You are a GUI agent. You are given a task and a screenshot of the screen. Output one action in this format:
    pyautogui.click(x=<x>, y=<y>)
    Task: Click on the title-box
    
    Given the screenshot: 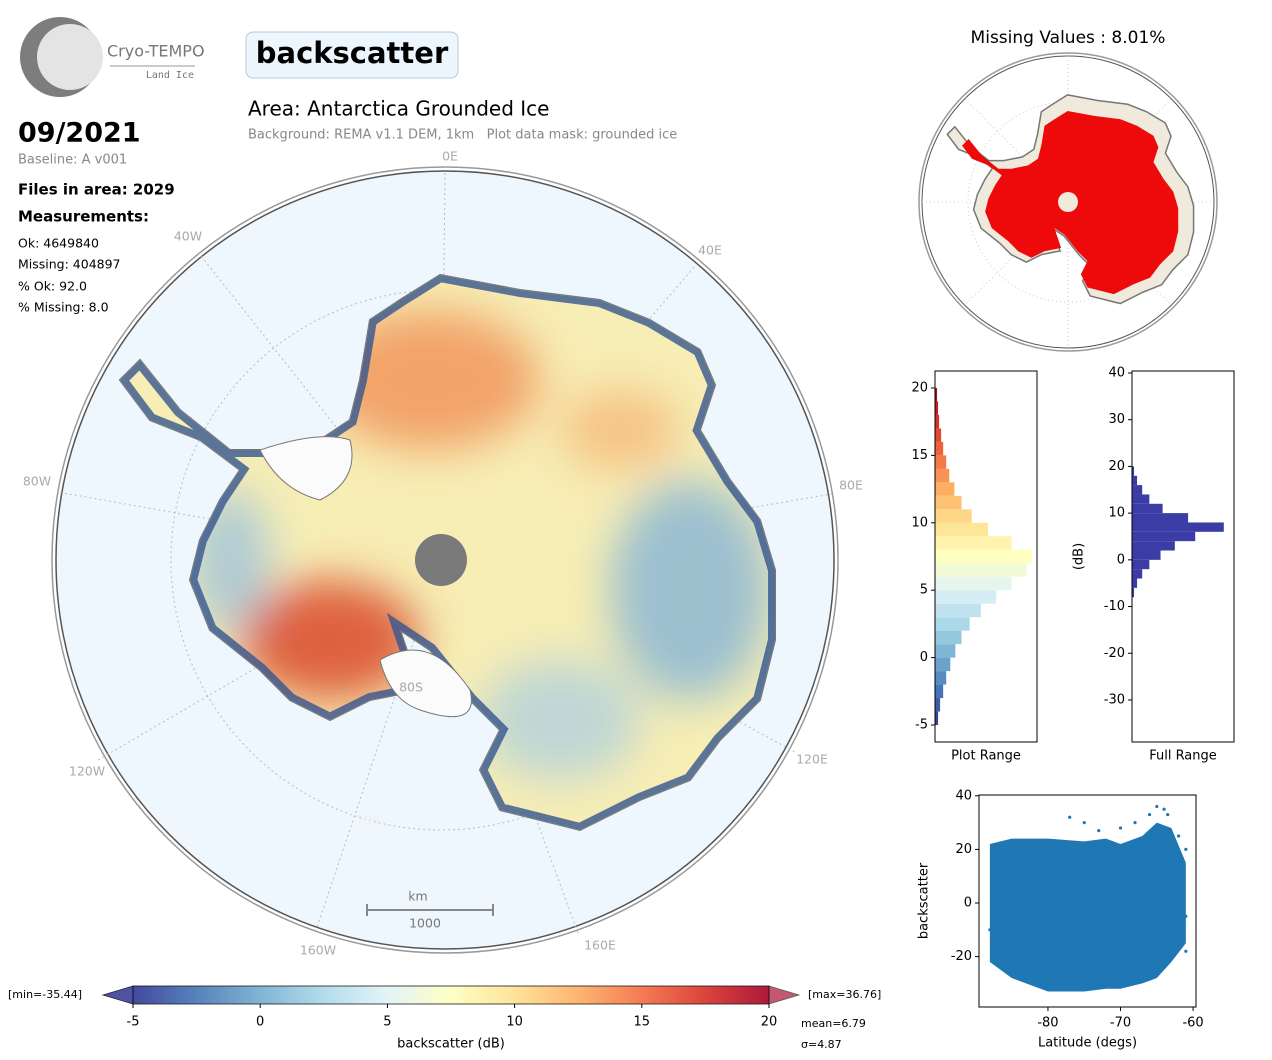 What is the action you would take?
    pyautogui.click(x=352, y=55)
    